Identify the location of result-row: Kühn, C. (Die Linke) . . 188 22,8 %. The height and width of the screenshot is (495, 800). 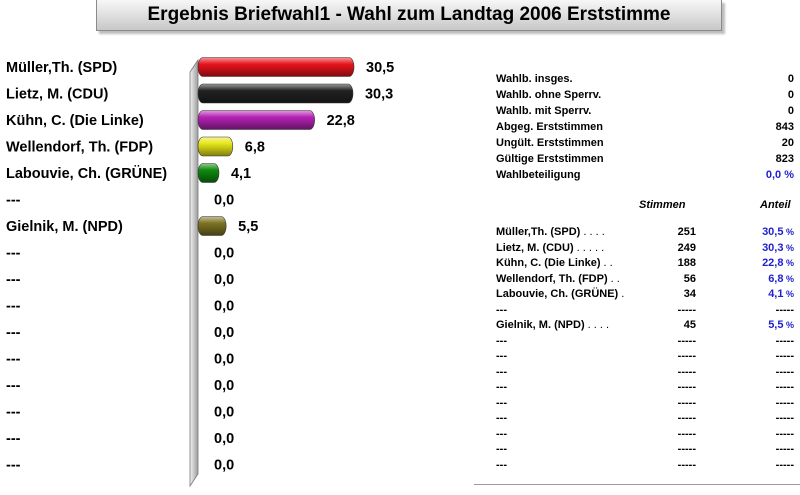
(646, 264).